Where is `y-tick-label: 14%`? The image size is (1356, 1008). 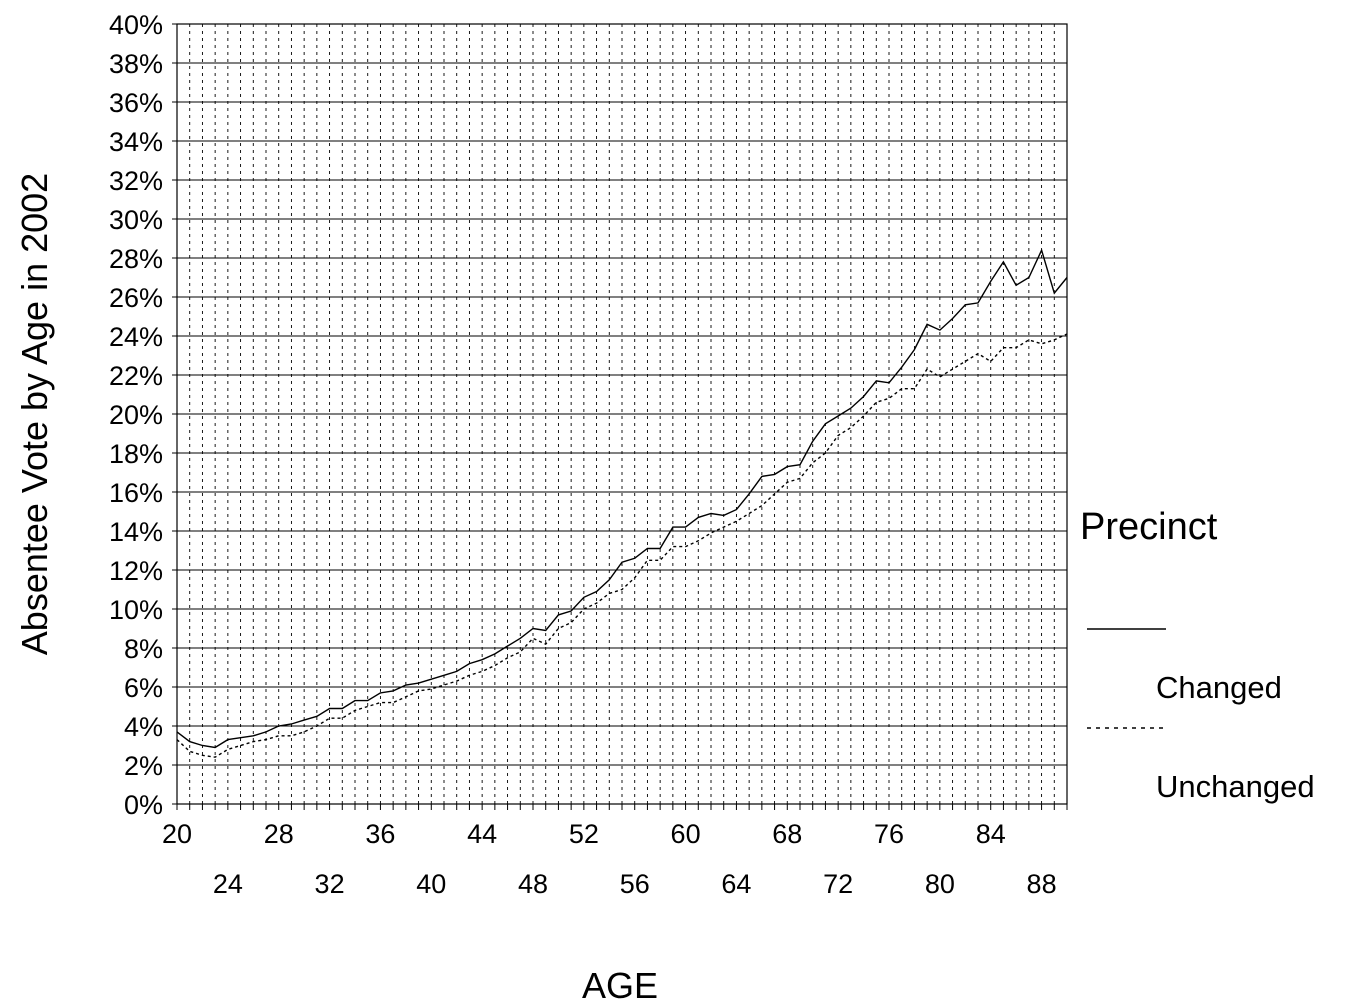 y-tick-label: 14% is located at coordinates (136, 532).